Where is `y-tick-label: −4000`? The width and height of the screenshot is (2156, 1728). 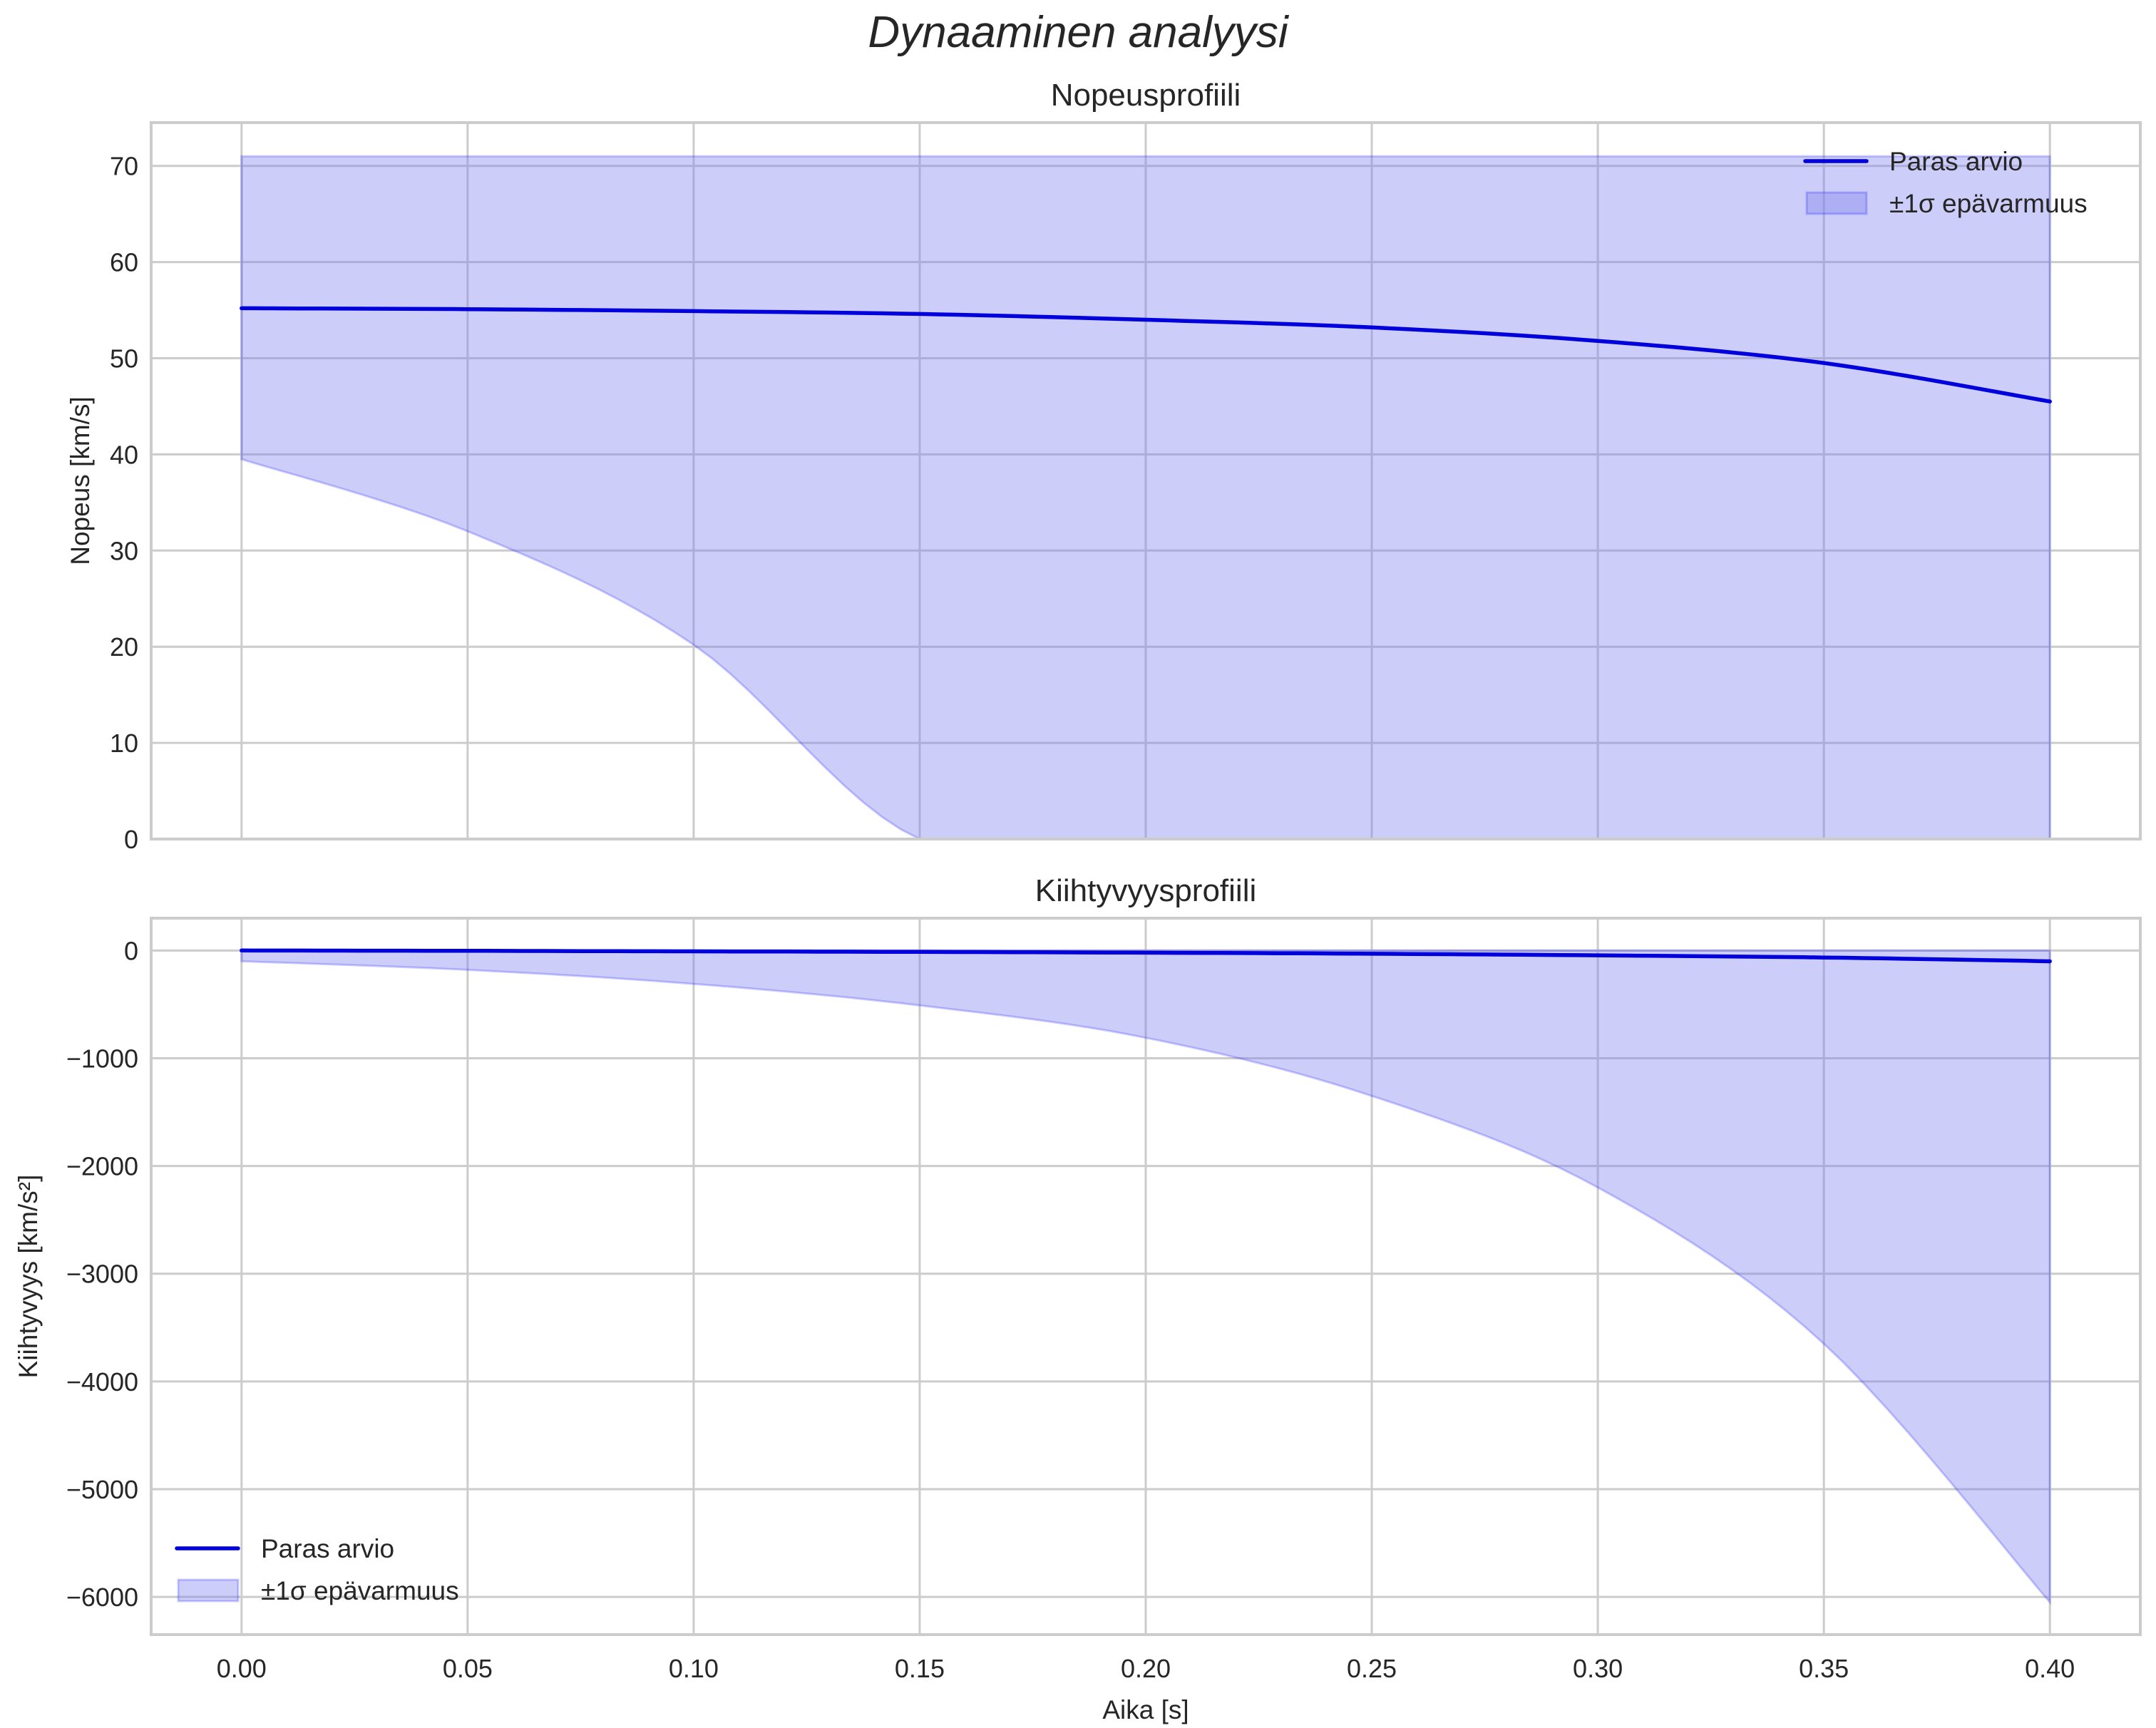 y-tick-label: −4000 is located at coordinates (102, 1382).